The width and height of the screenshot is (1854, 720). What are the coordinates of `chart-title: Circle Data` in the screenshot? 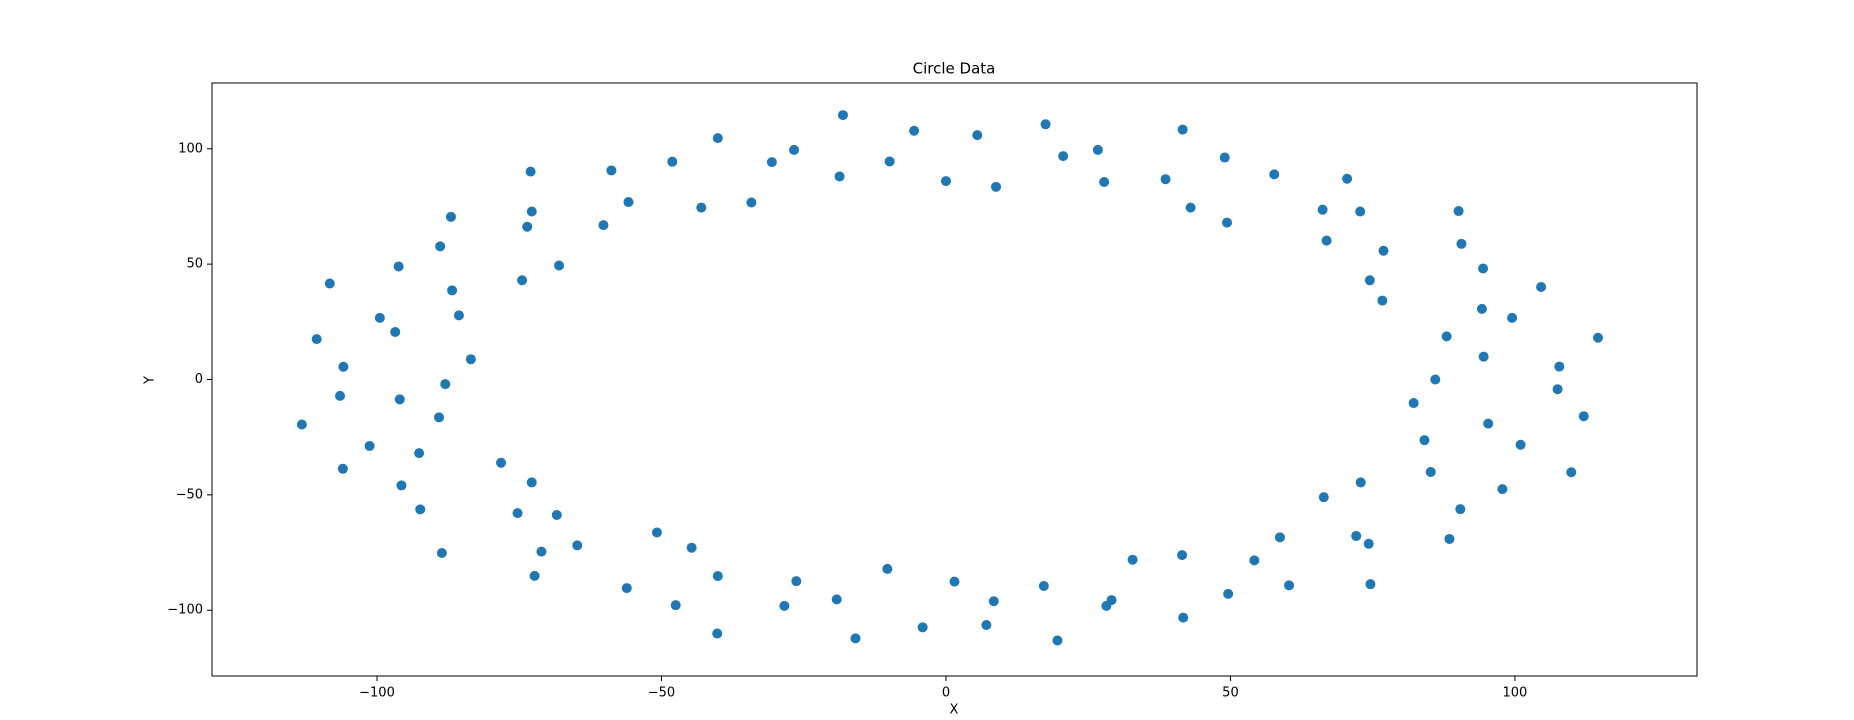 It's located at (954, 69).